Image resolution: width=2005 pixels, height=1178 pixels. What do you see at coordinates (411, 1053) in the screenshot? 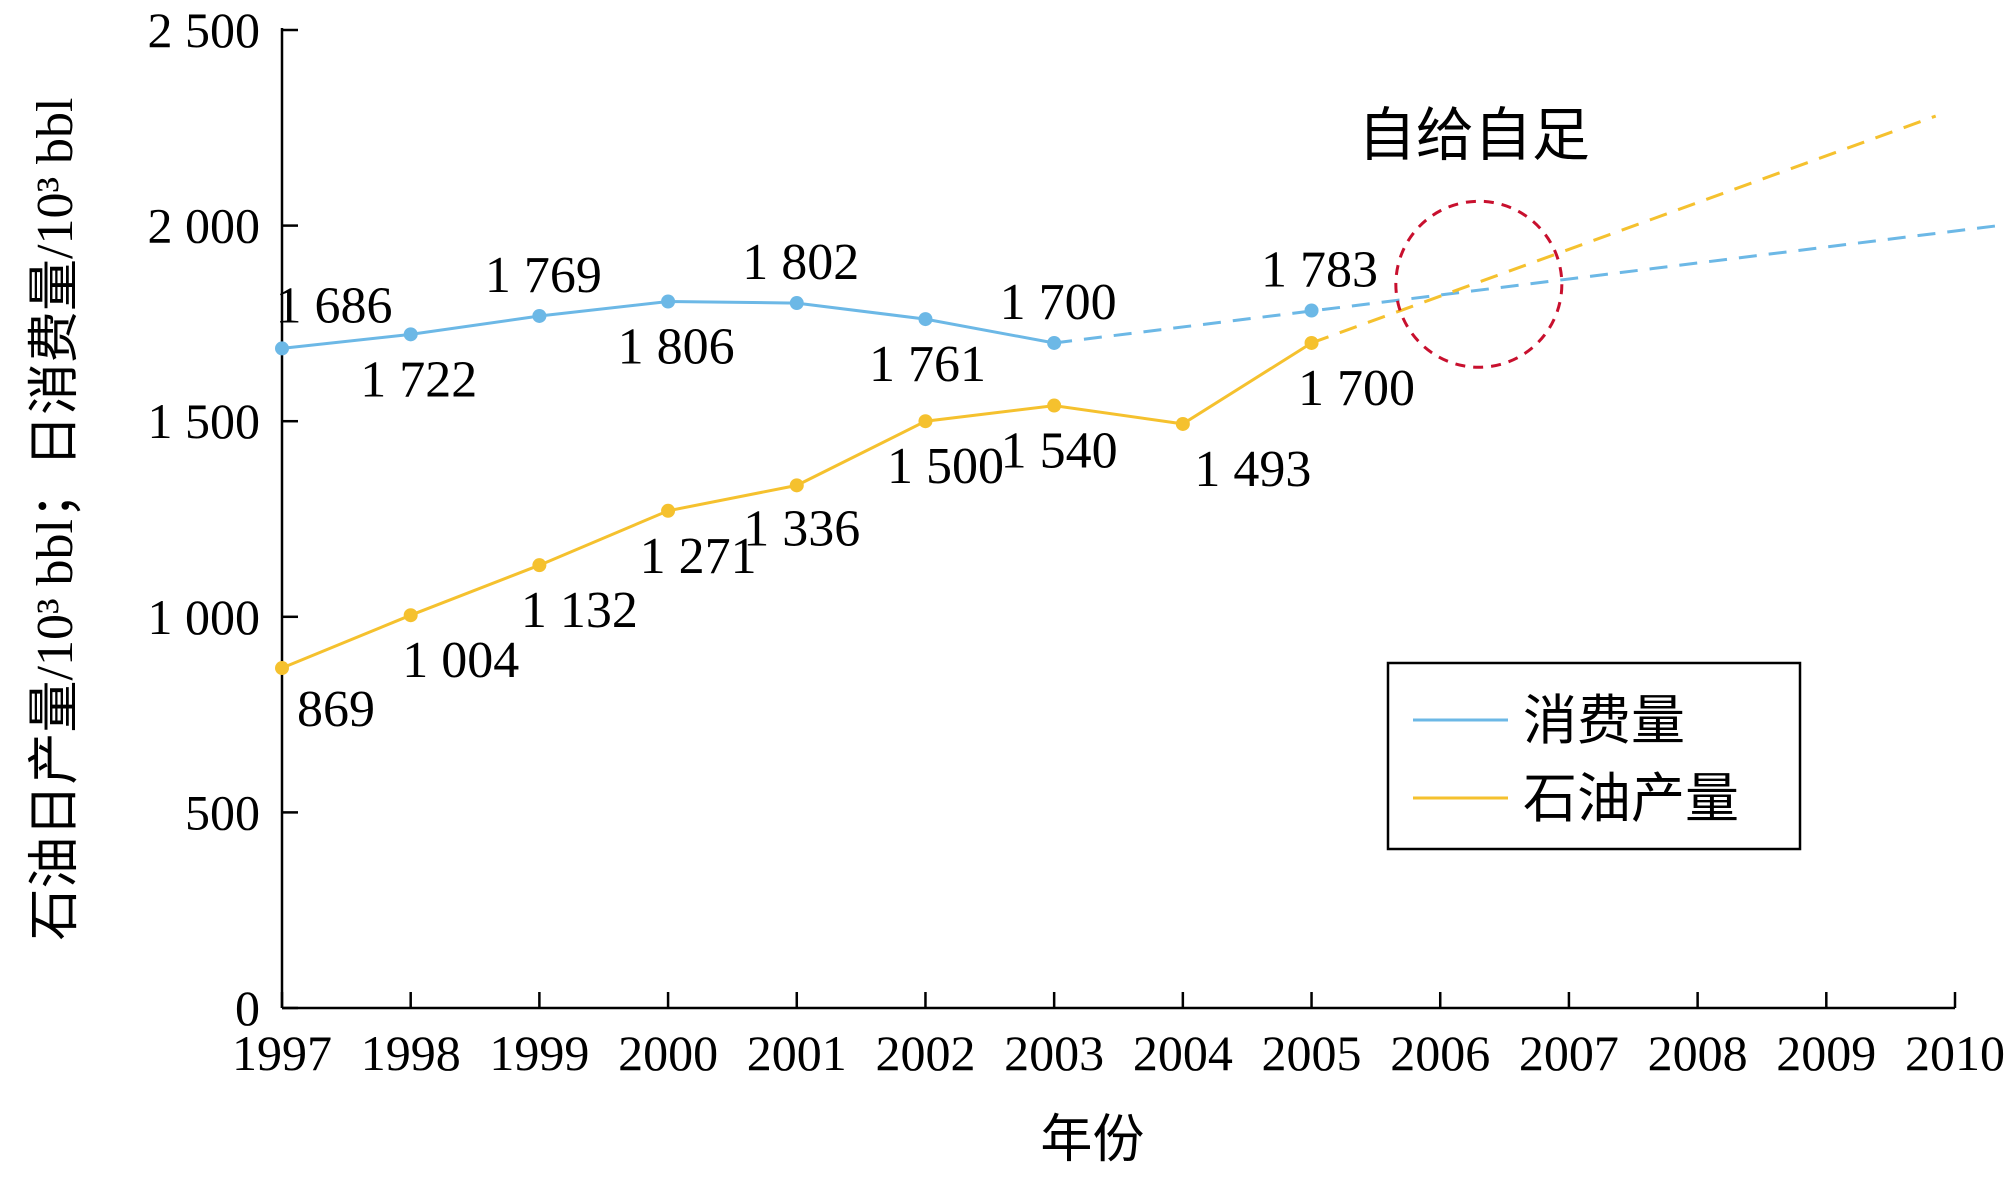
I see `x-tick-label: 1998` at bounding box center [411, 1053].